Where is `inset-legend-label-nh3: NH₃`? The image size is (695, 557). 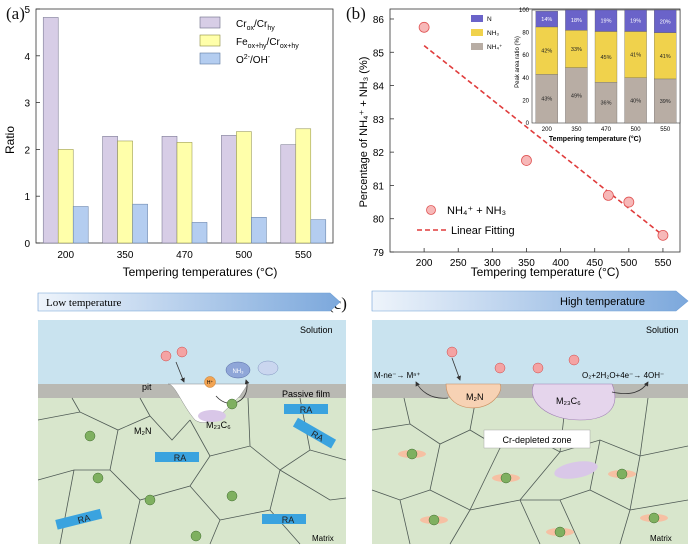 inset-legend-label-nh3: NH₃ is located at coordinates (493, 33).